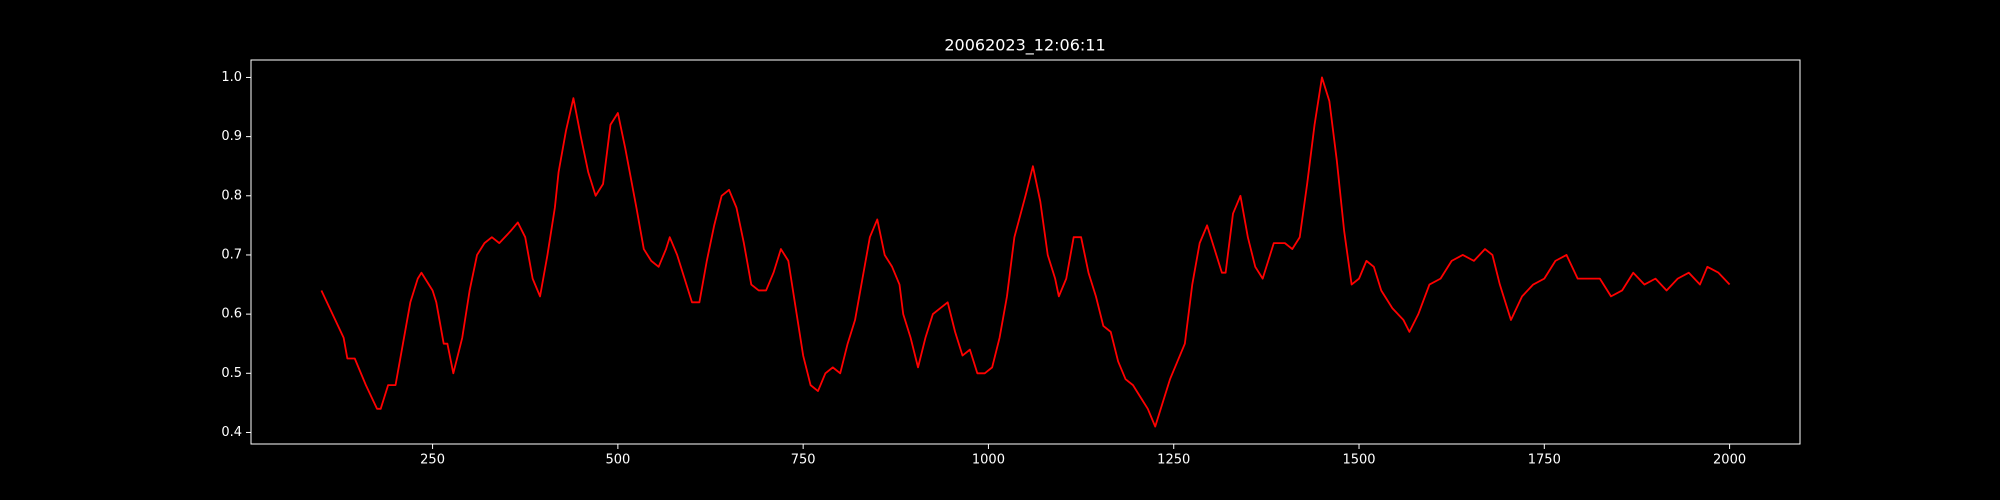 Image resolution: width=2000 pixels, height=500 pixels. I want to click on x-tick-label: 1250, so click(1173, 460).